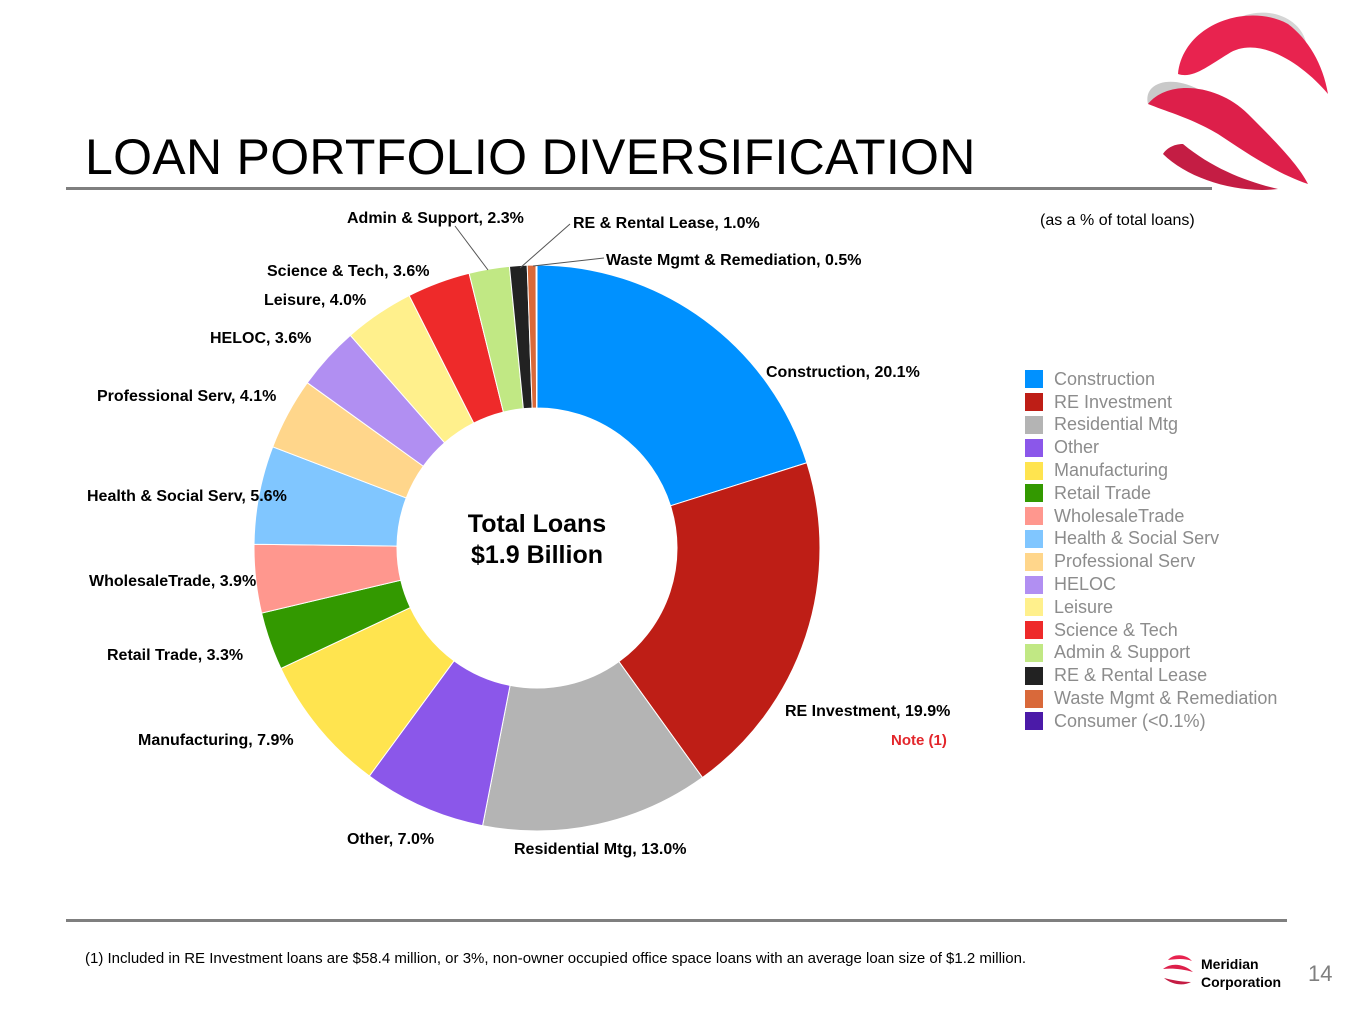 The image size is (1365, 1024). What do you see at coordinates (1320, 973) in the screenshot?
I see `page-number: 14` at bounding box center [1320, 973].